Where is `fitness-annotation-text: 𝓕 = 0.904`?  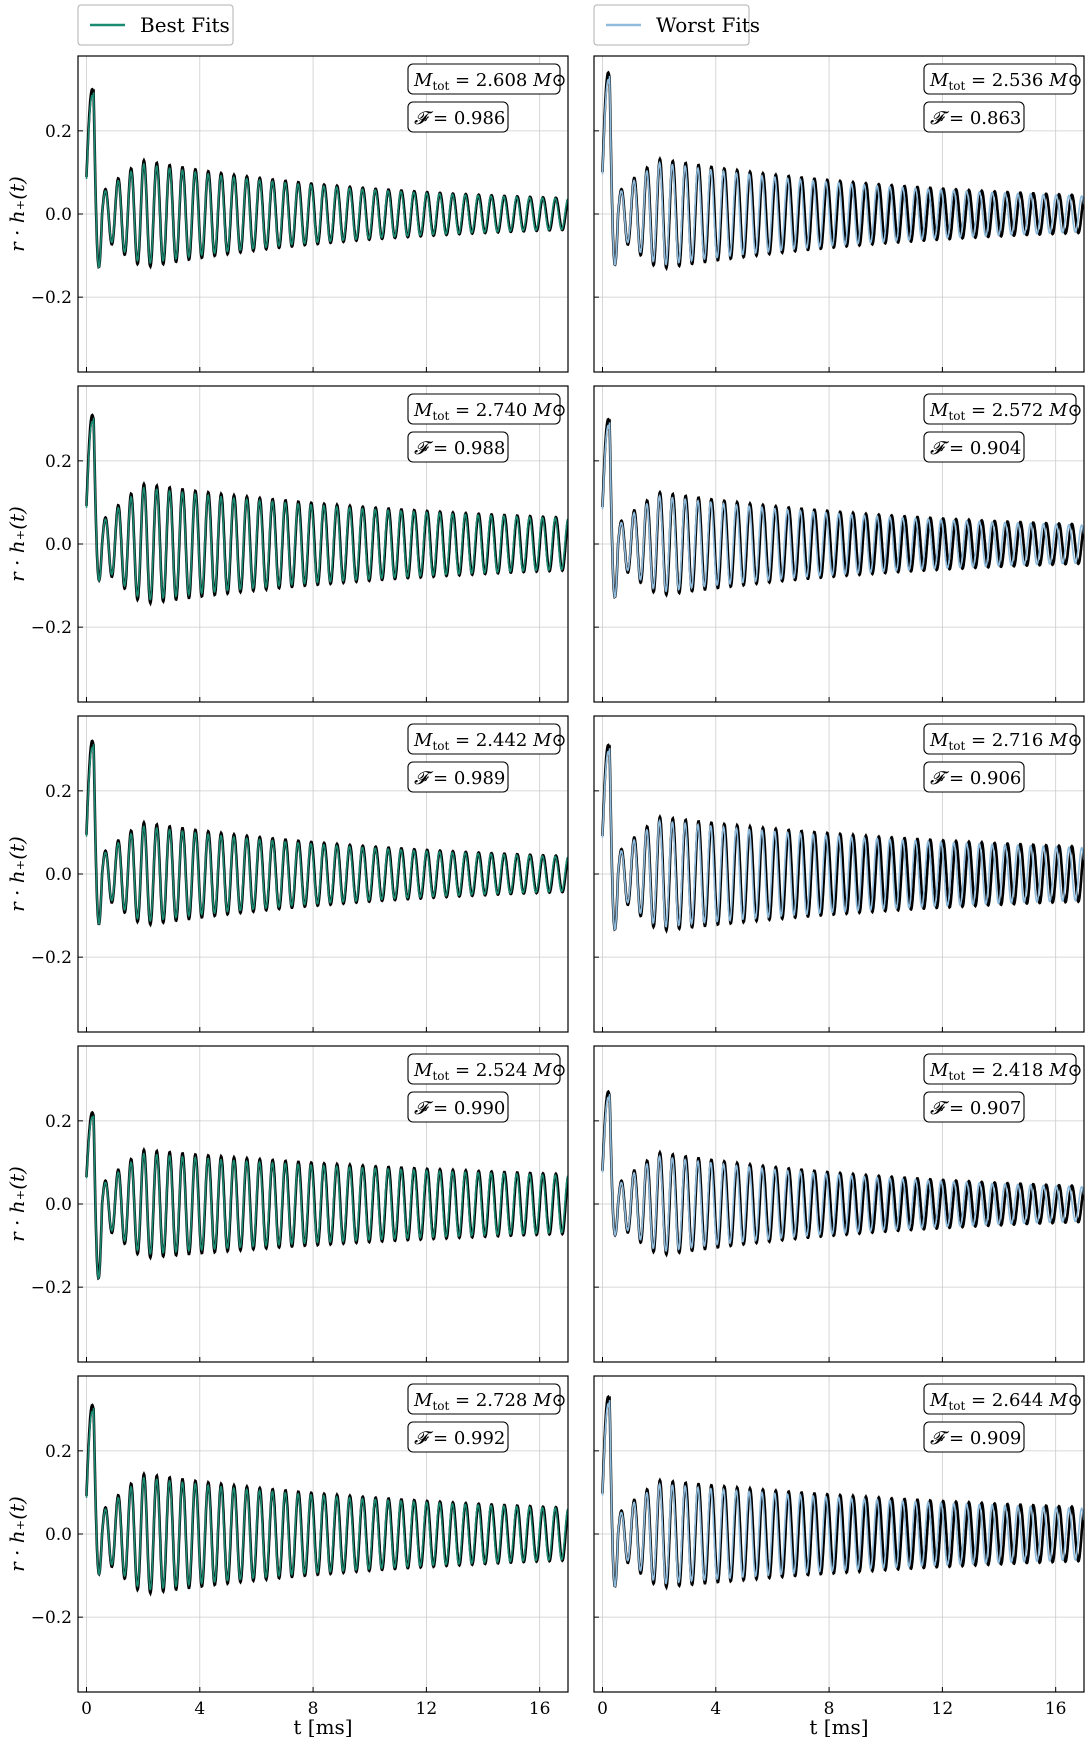 fitness-annotation-text: 𝓕 = 0.904 is located at coordinates (975, 448).